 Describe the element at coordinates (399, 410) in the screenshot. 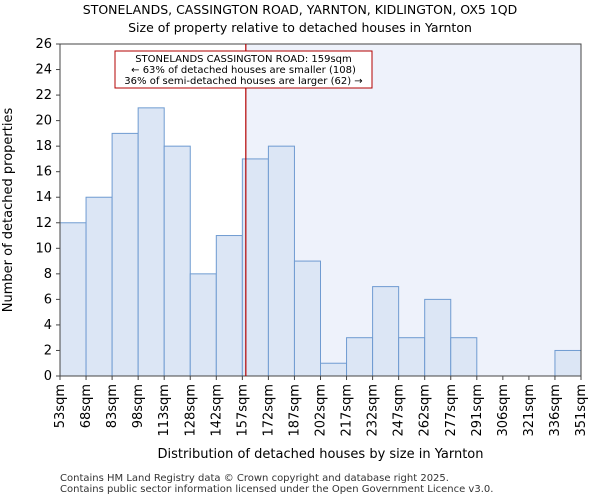

I see `x-tick-label: 247sqm` at that location.